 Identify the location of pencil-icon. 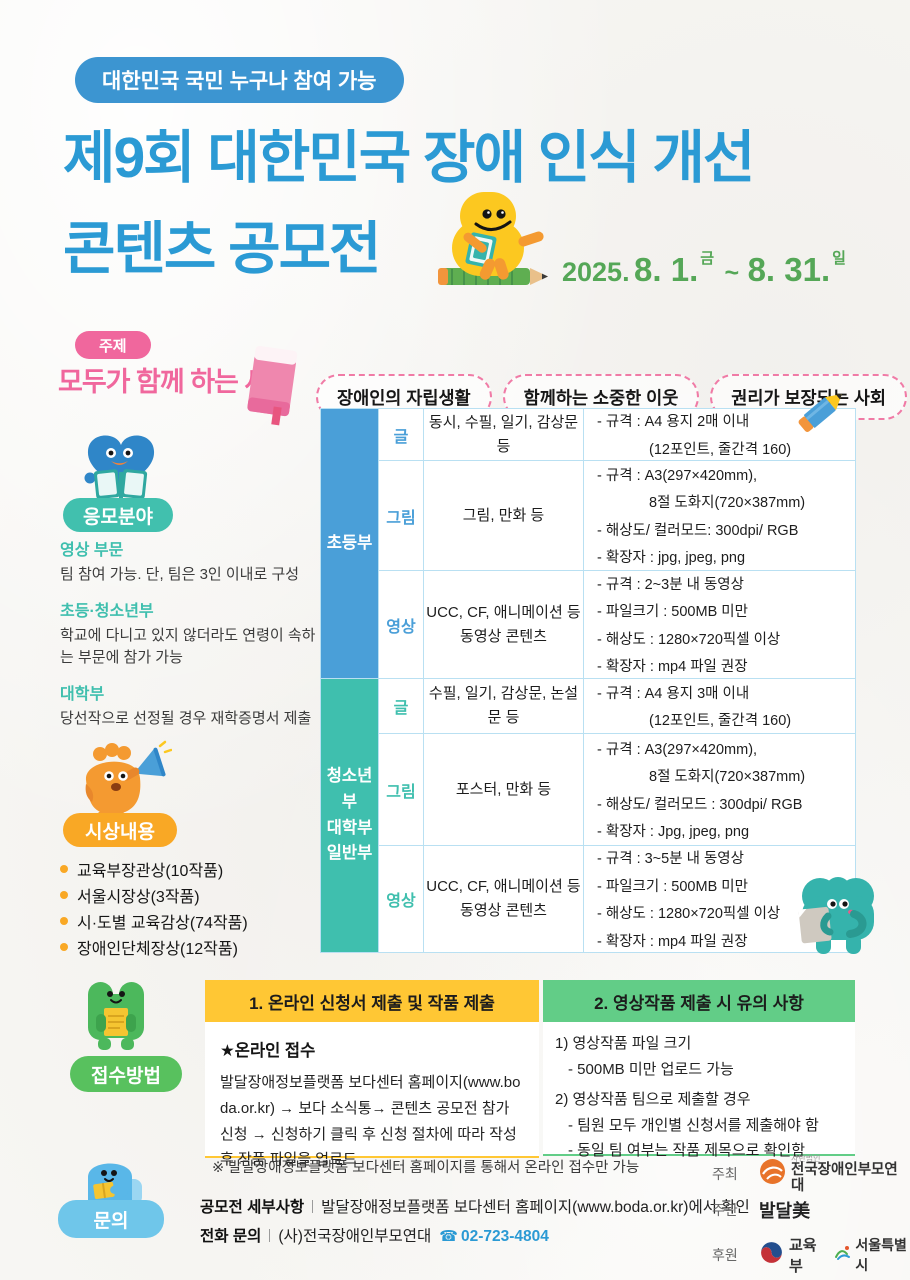
(821, 413).